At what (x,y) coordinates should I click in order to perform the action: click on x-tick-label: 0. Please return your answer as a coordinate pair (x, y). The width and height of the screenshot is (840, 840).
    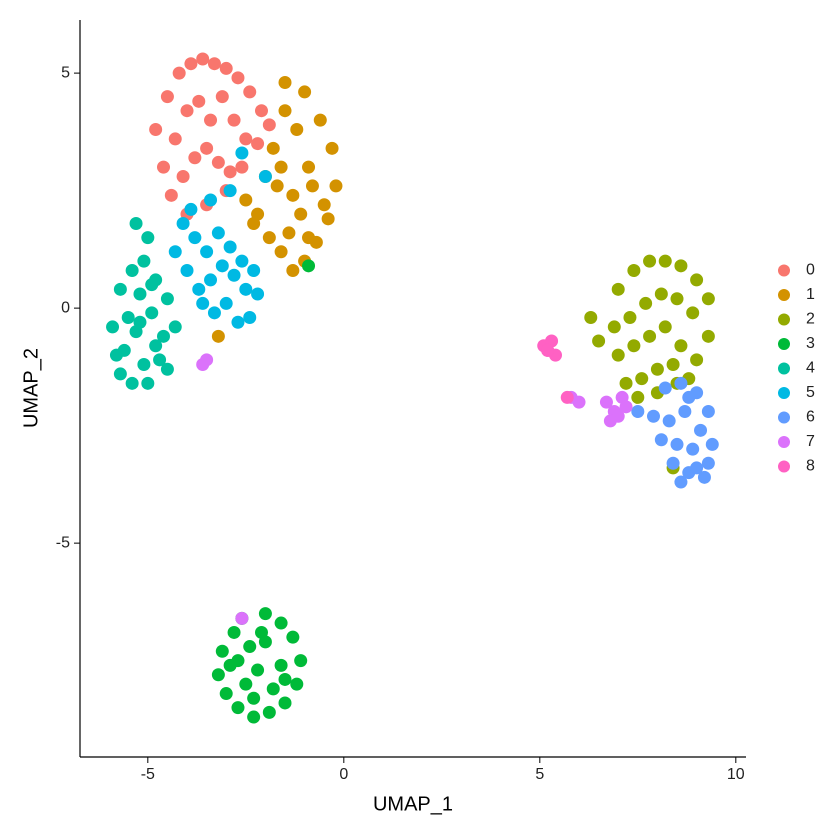
    Looking at the image, I should click on (343, 774).